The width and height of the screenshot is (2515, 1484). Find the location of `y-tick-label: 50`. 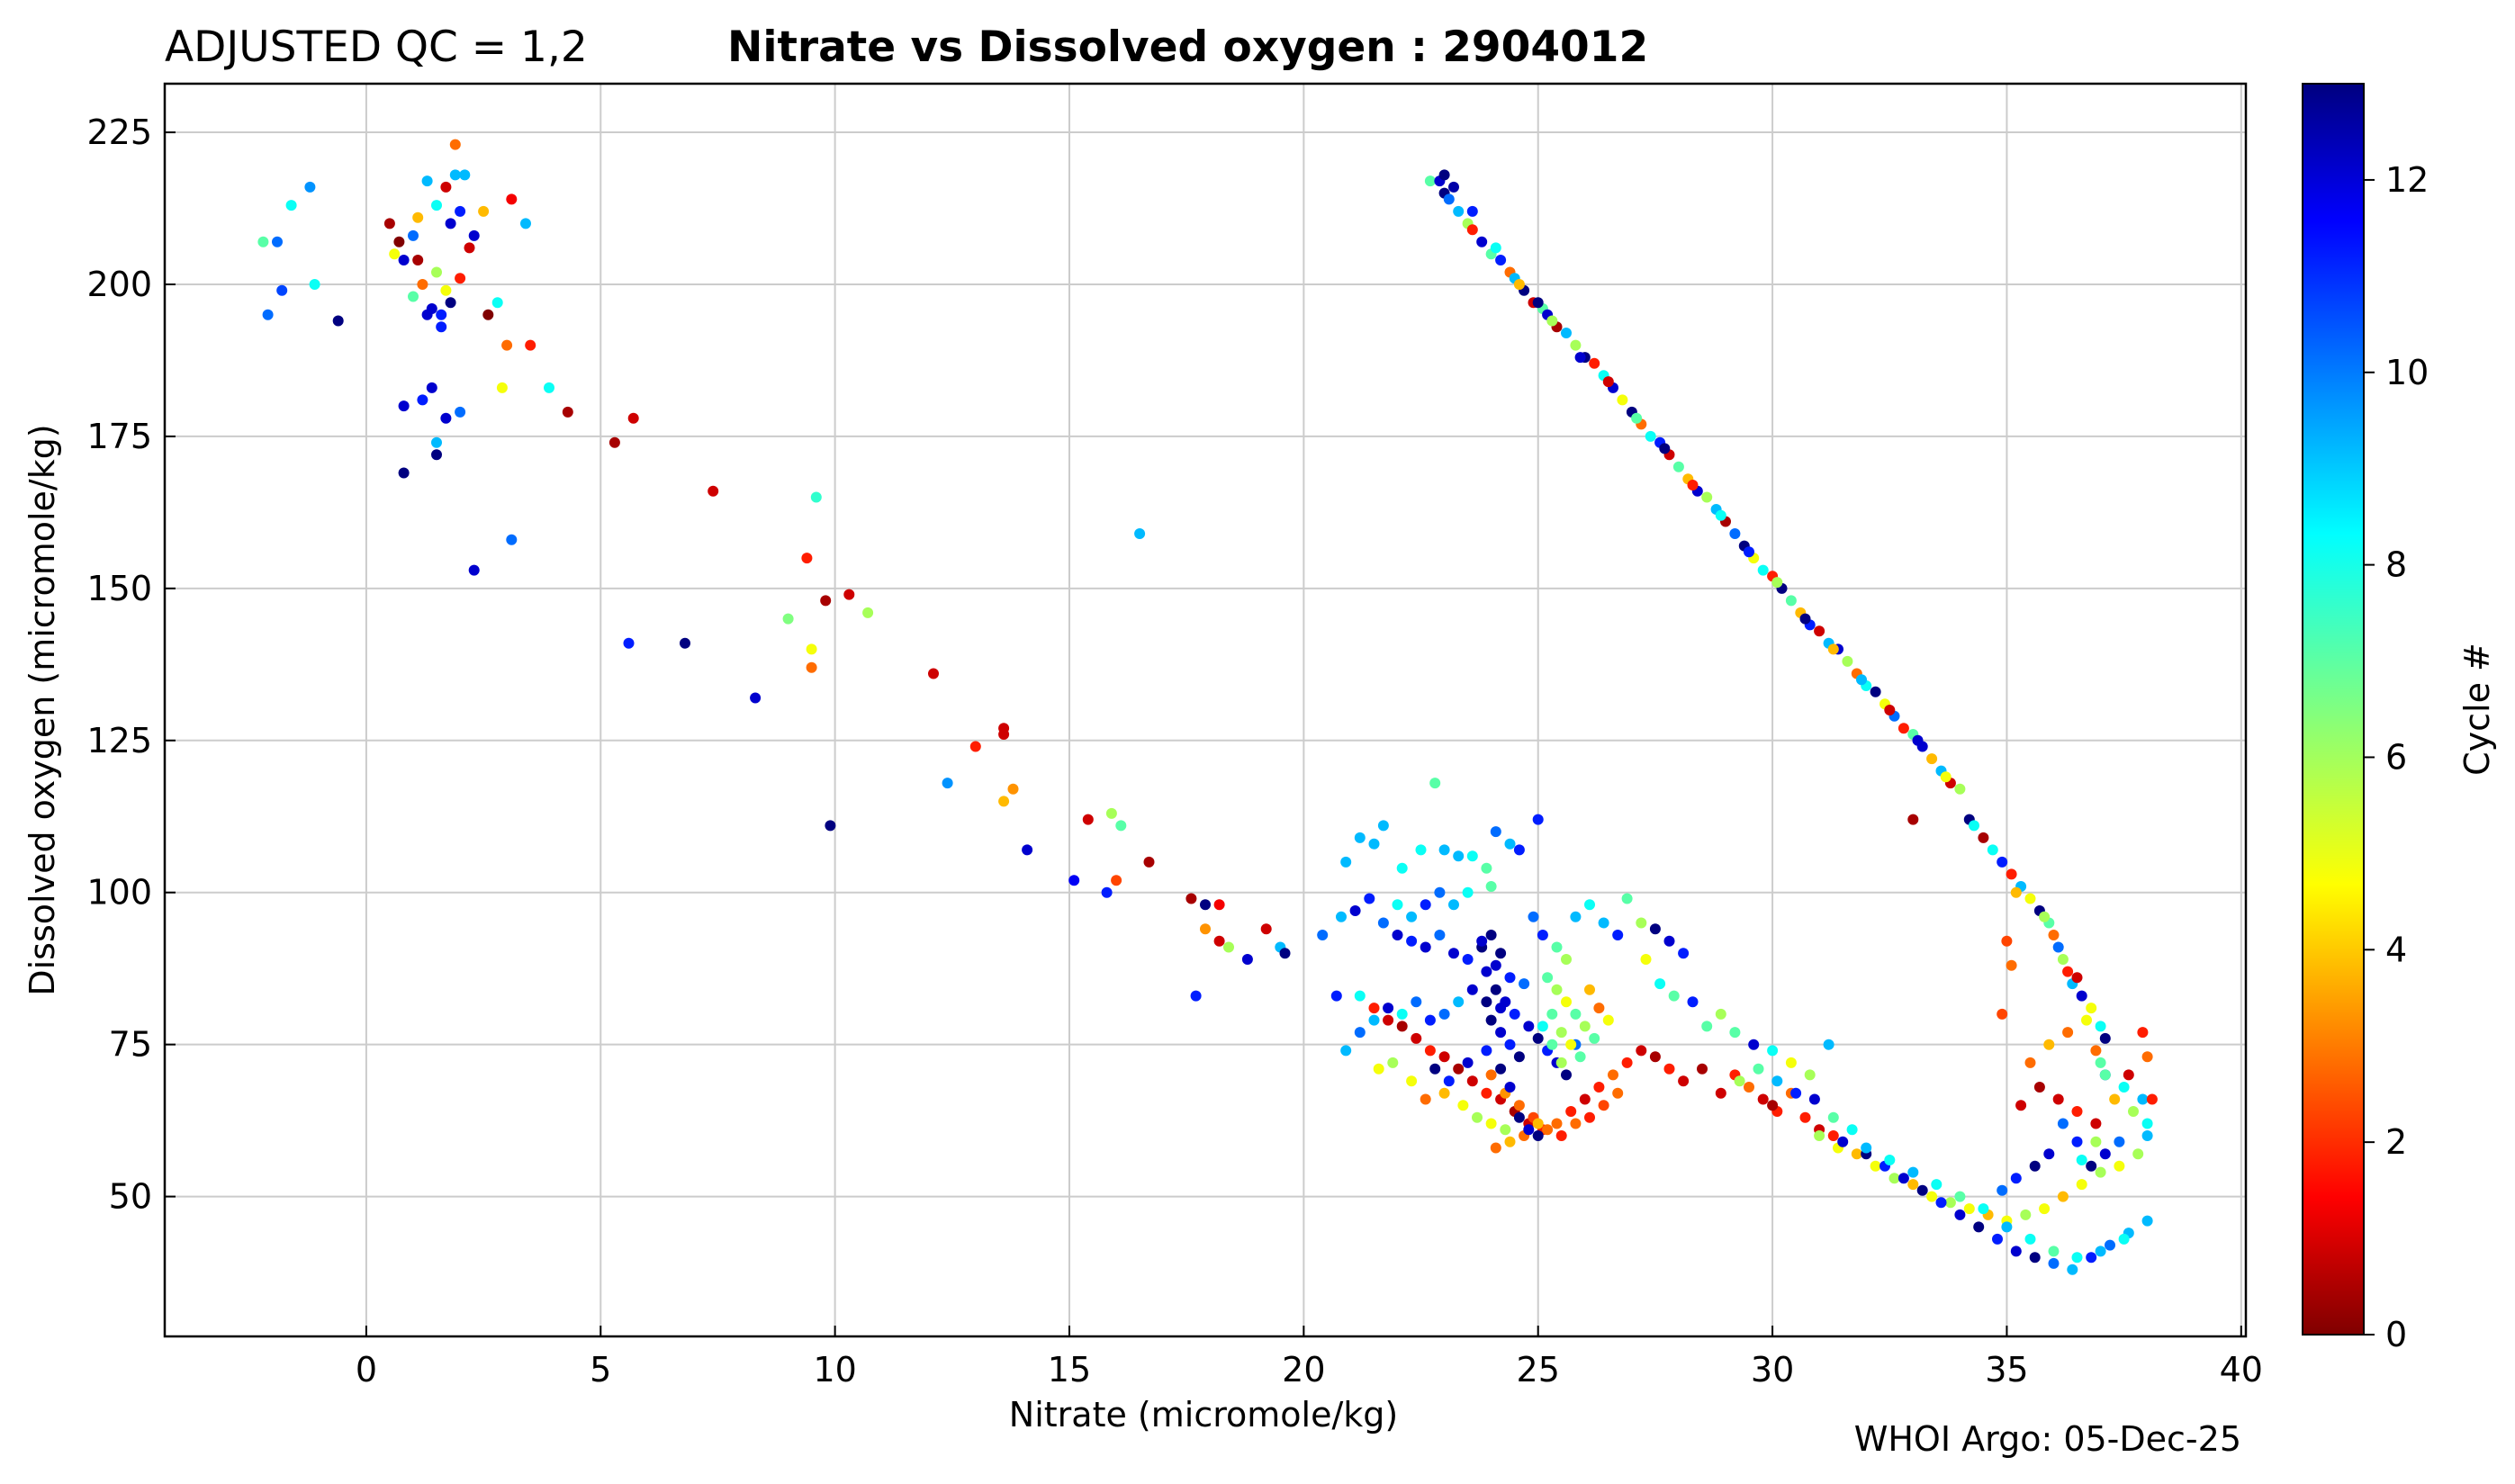

y-tick-label: 50 is located at coordinates (130, 1197).